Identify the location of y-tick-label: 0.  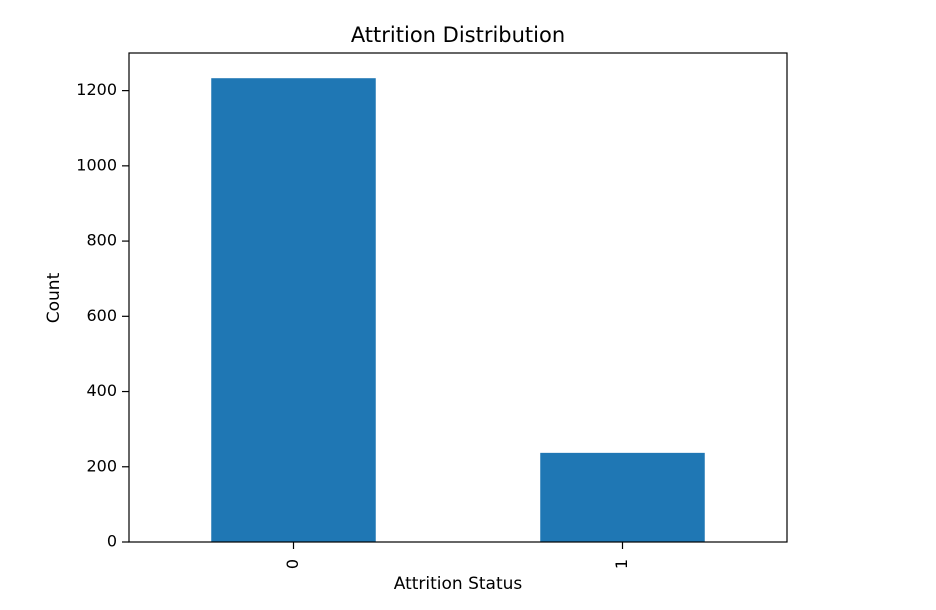
(112, 541).